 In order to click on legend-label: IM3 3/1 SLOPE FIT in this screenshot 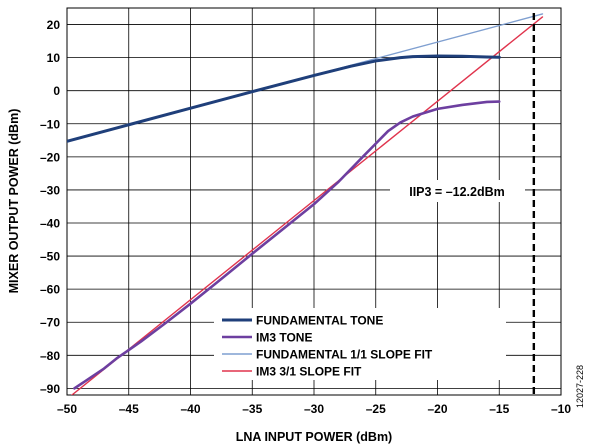, I will do `click(309, 372)`.